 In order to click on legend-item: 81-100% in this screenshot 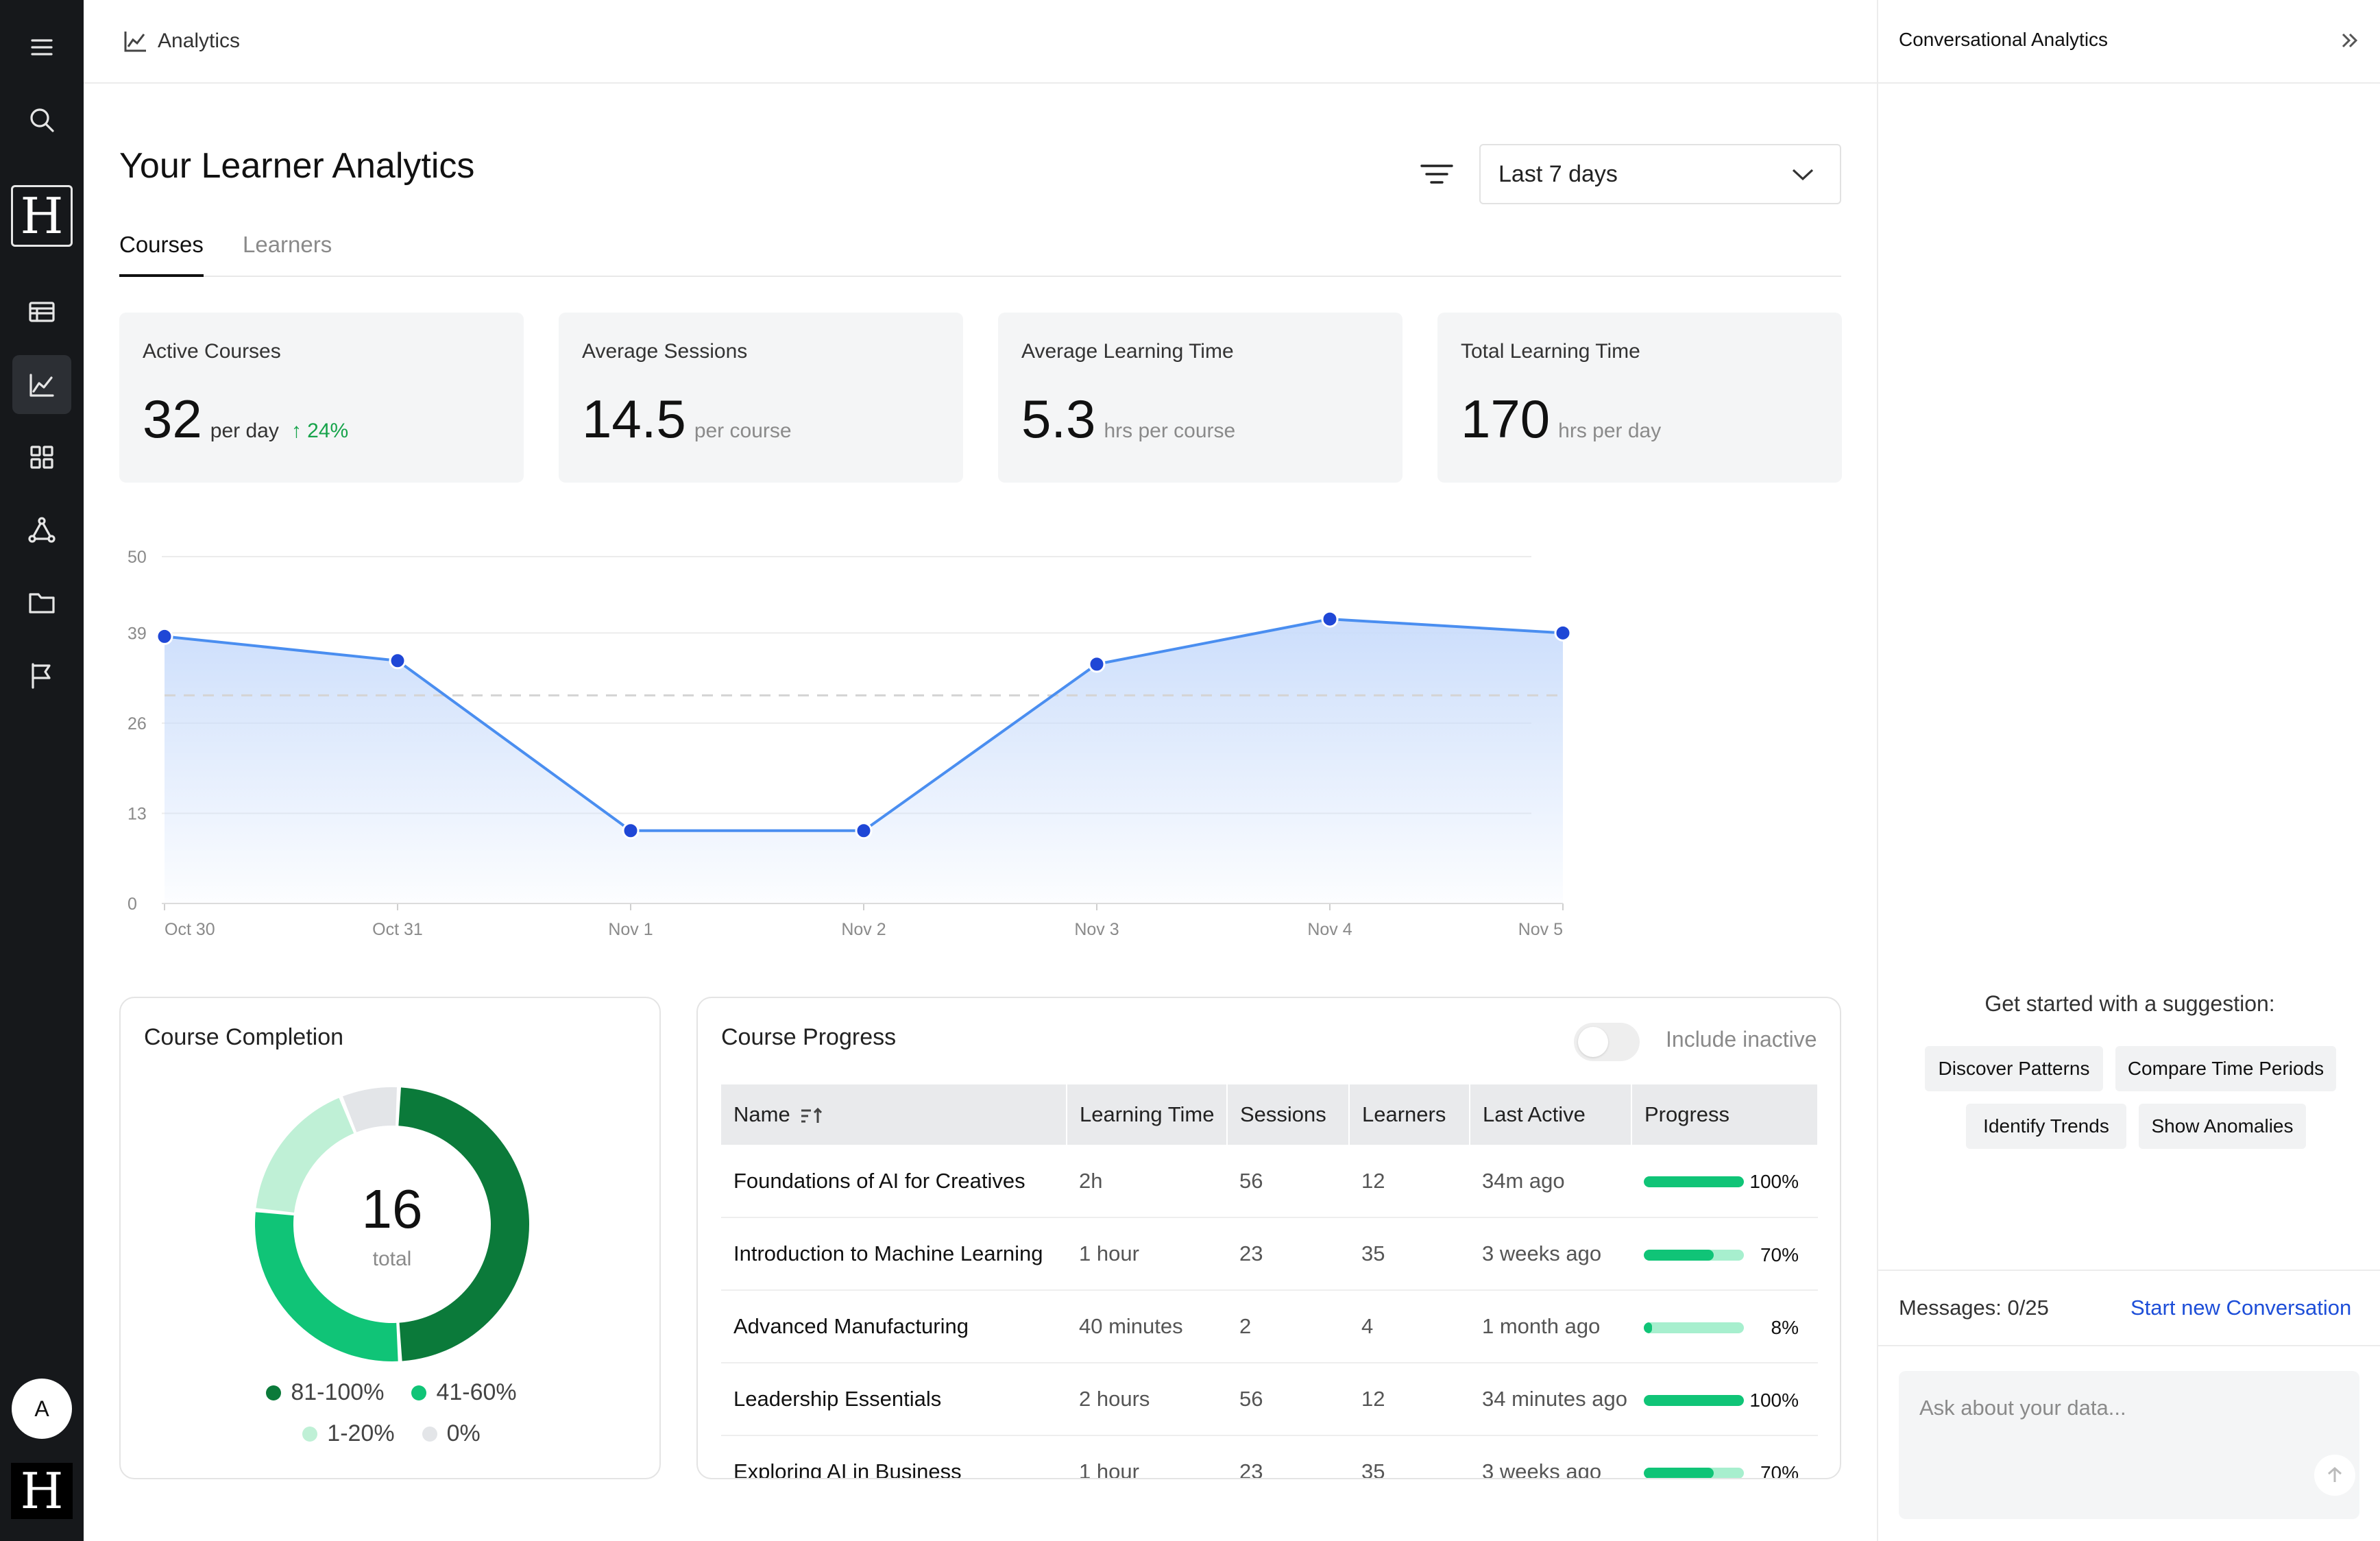, I will do `click(325, 1392)`.